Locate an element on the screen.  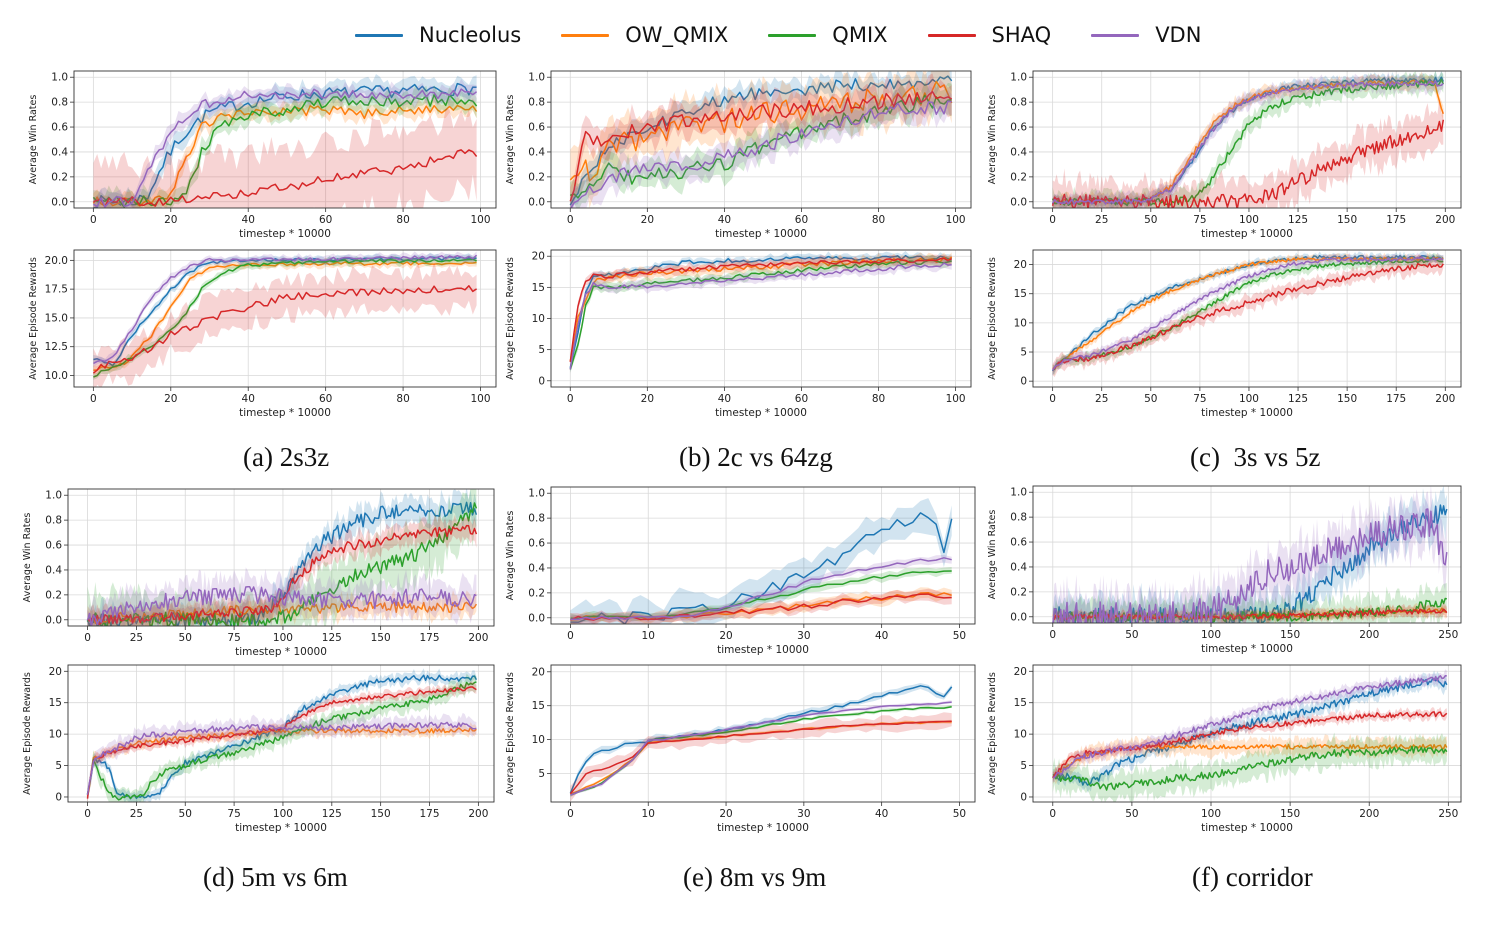
y-tick-label: 0 is located at coordinates (1023, 382).